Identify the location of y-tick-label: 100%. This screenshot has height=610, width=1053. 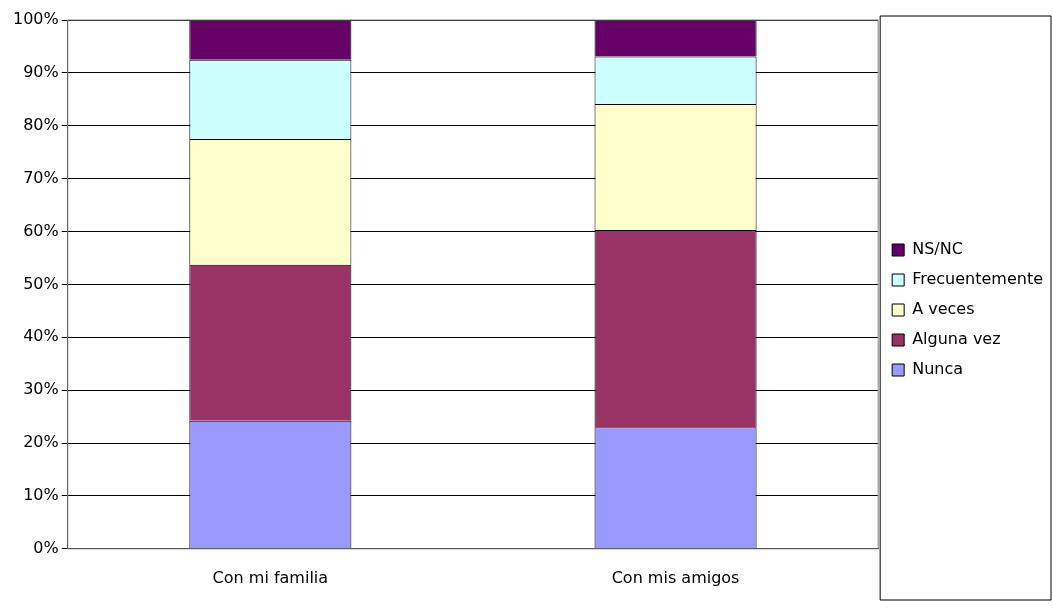
(35, 19).